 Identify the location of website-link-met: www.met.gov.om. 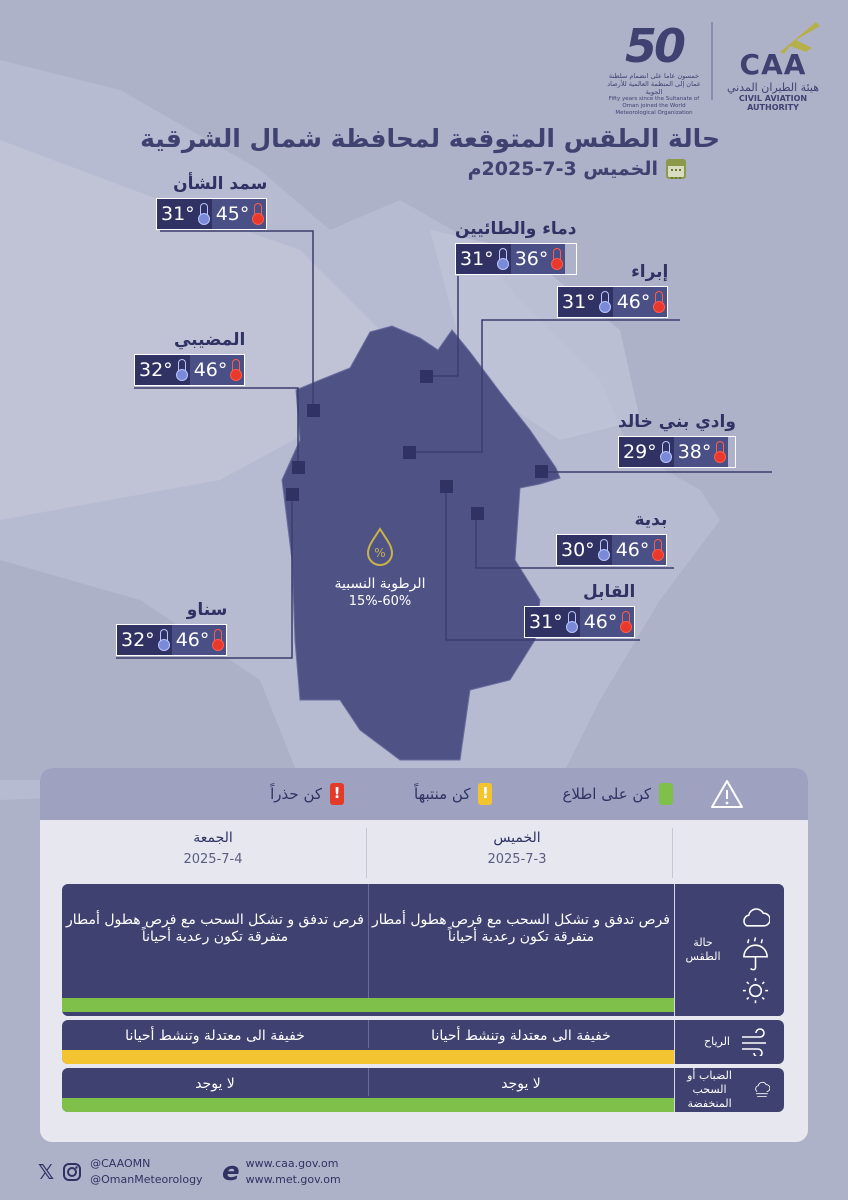
(293, 1179).